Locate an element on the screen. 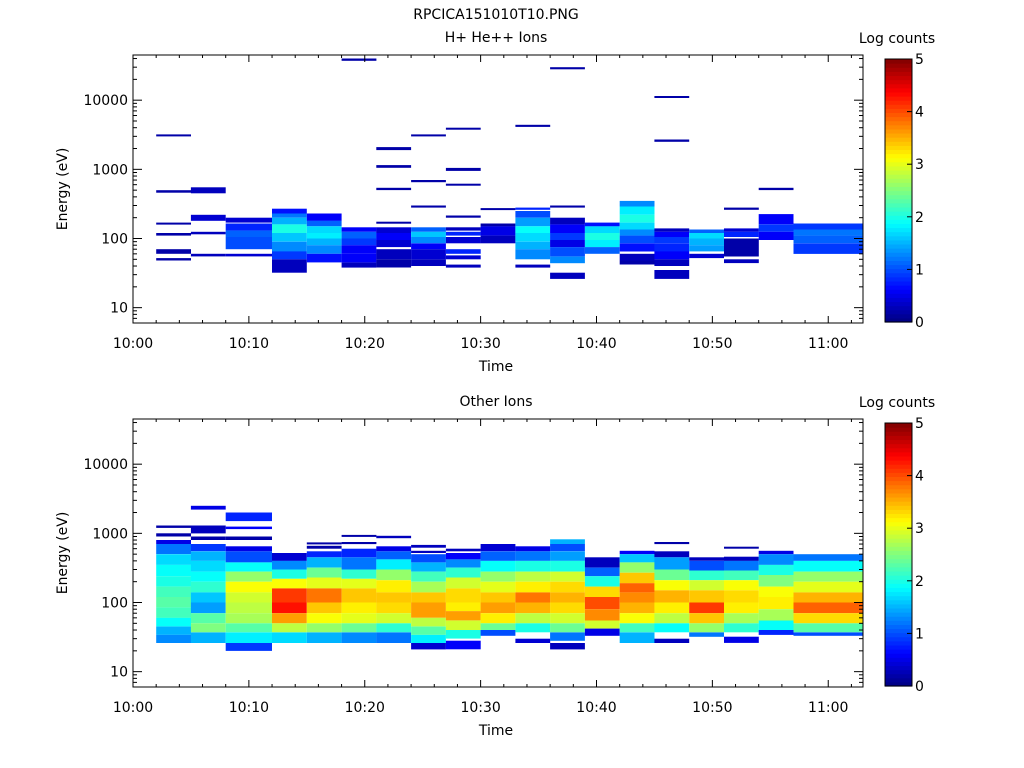  colorbar-tick-label: 3 is located at coordinates (919, 529).